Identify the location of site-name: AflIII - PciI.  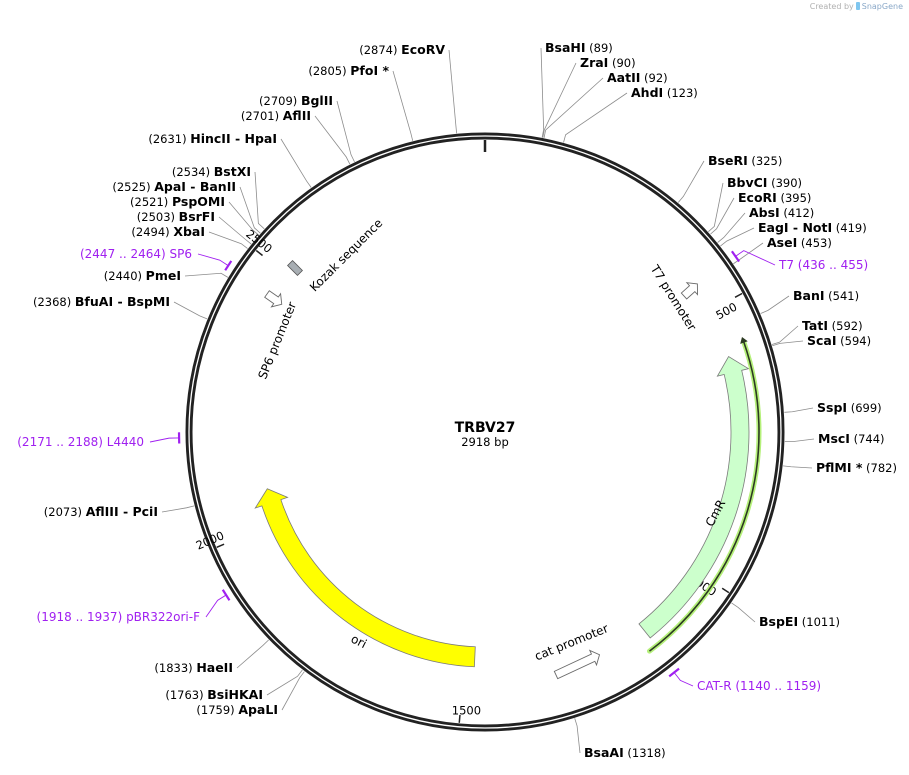
(122, 511).